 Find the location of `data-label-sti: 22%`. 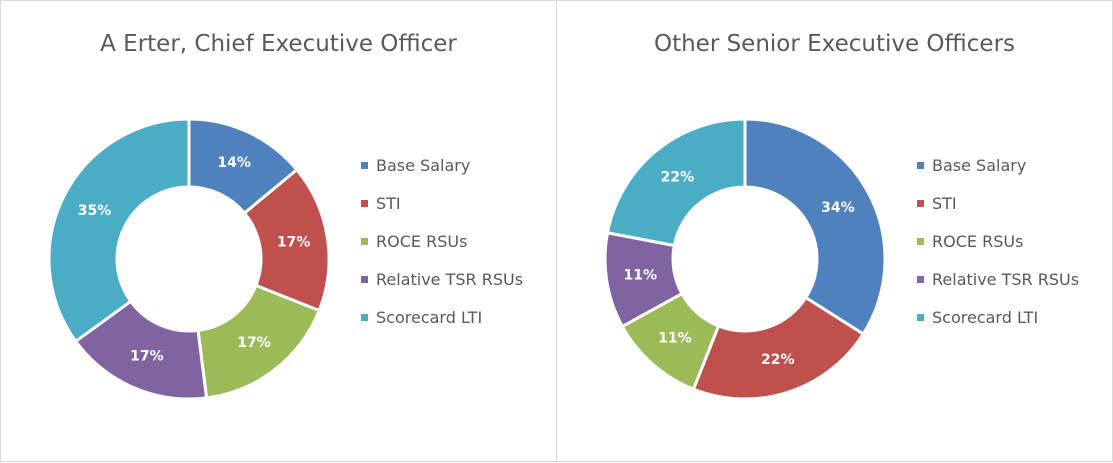

data-label-sti: 22% is located at coordinates (778, 360).